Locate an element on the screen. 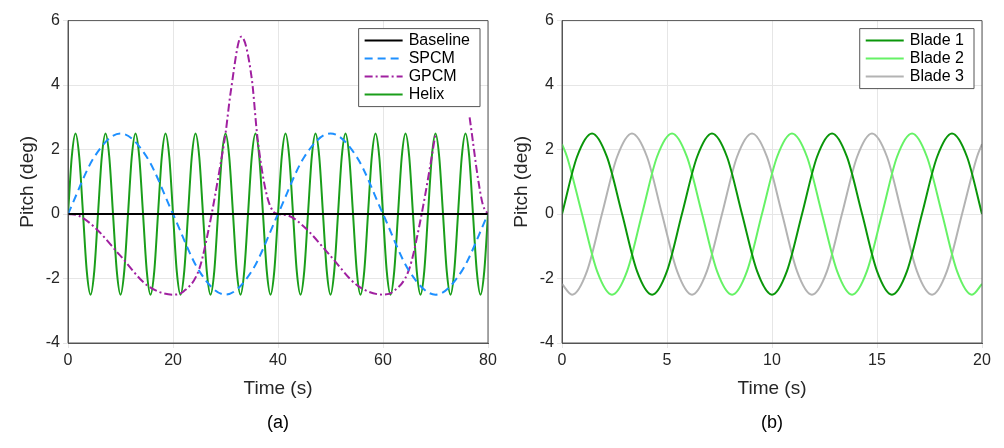  legend-label: SPCM is located at coordinates (431, 58).